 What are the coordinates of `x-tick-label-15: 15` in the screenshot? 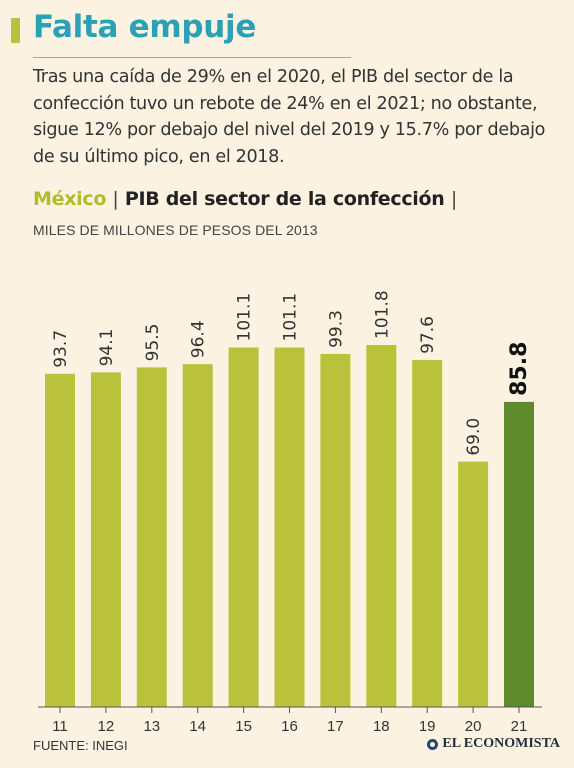 It's located at (243, 726).